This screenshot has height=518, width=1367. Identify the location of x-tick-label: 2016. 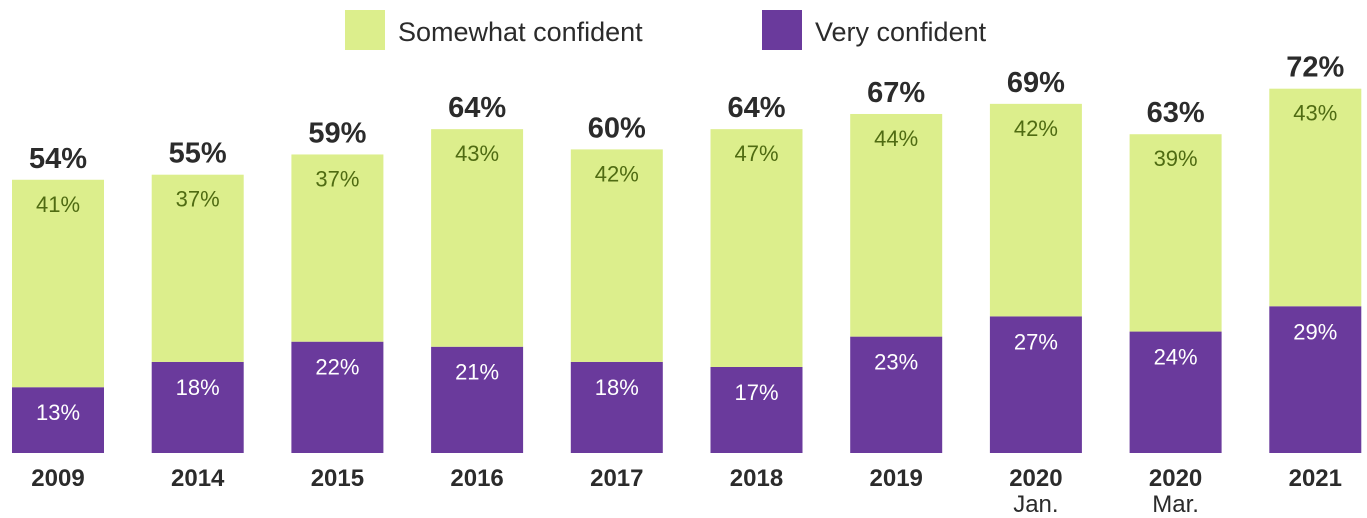
(476, 478).